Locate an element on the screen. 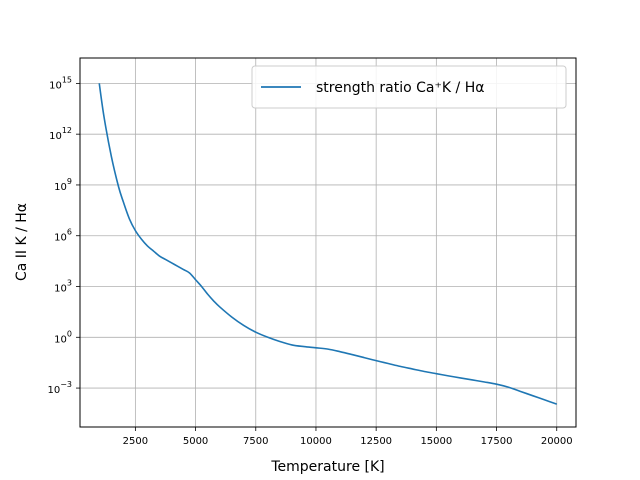 This screenshot has width=640, height=480. legend-label: strength ratio Ca⁺K / Hα is located at coordinates (400, 88).